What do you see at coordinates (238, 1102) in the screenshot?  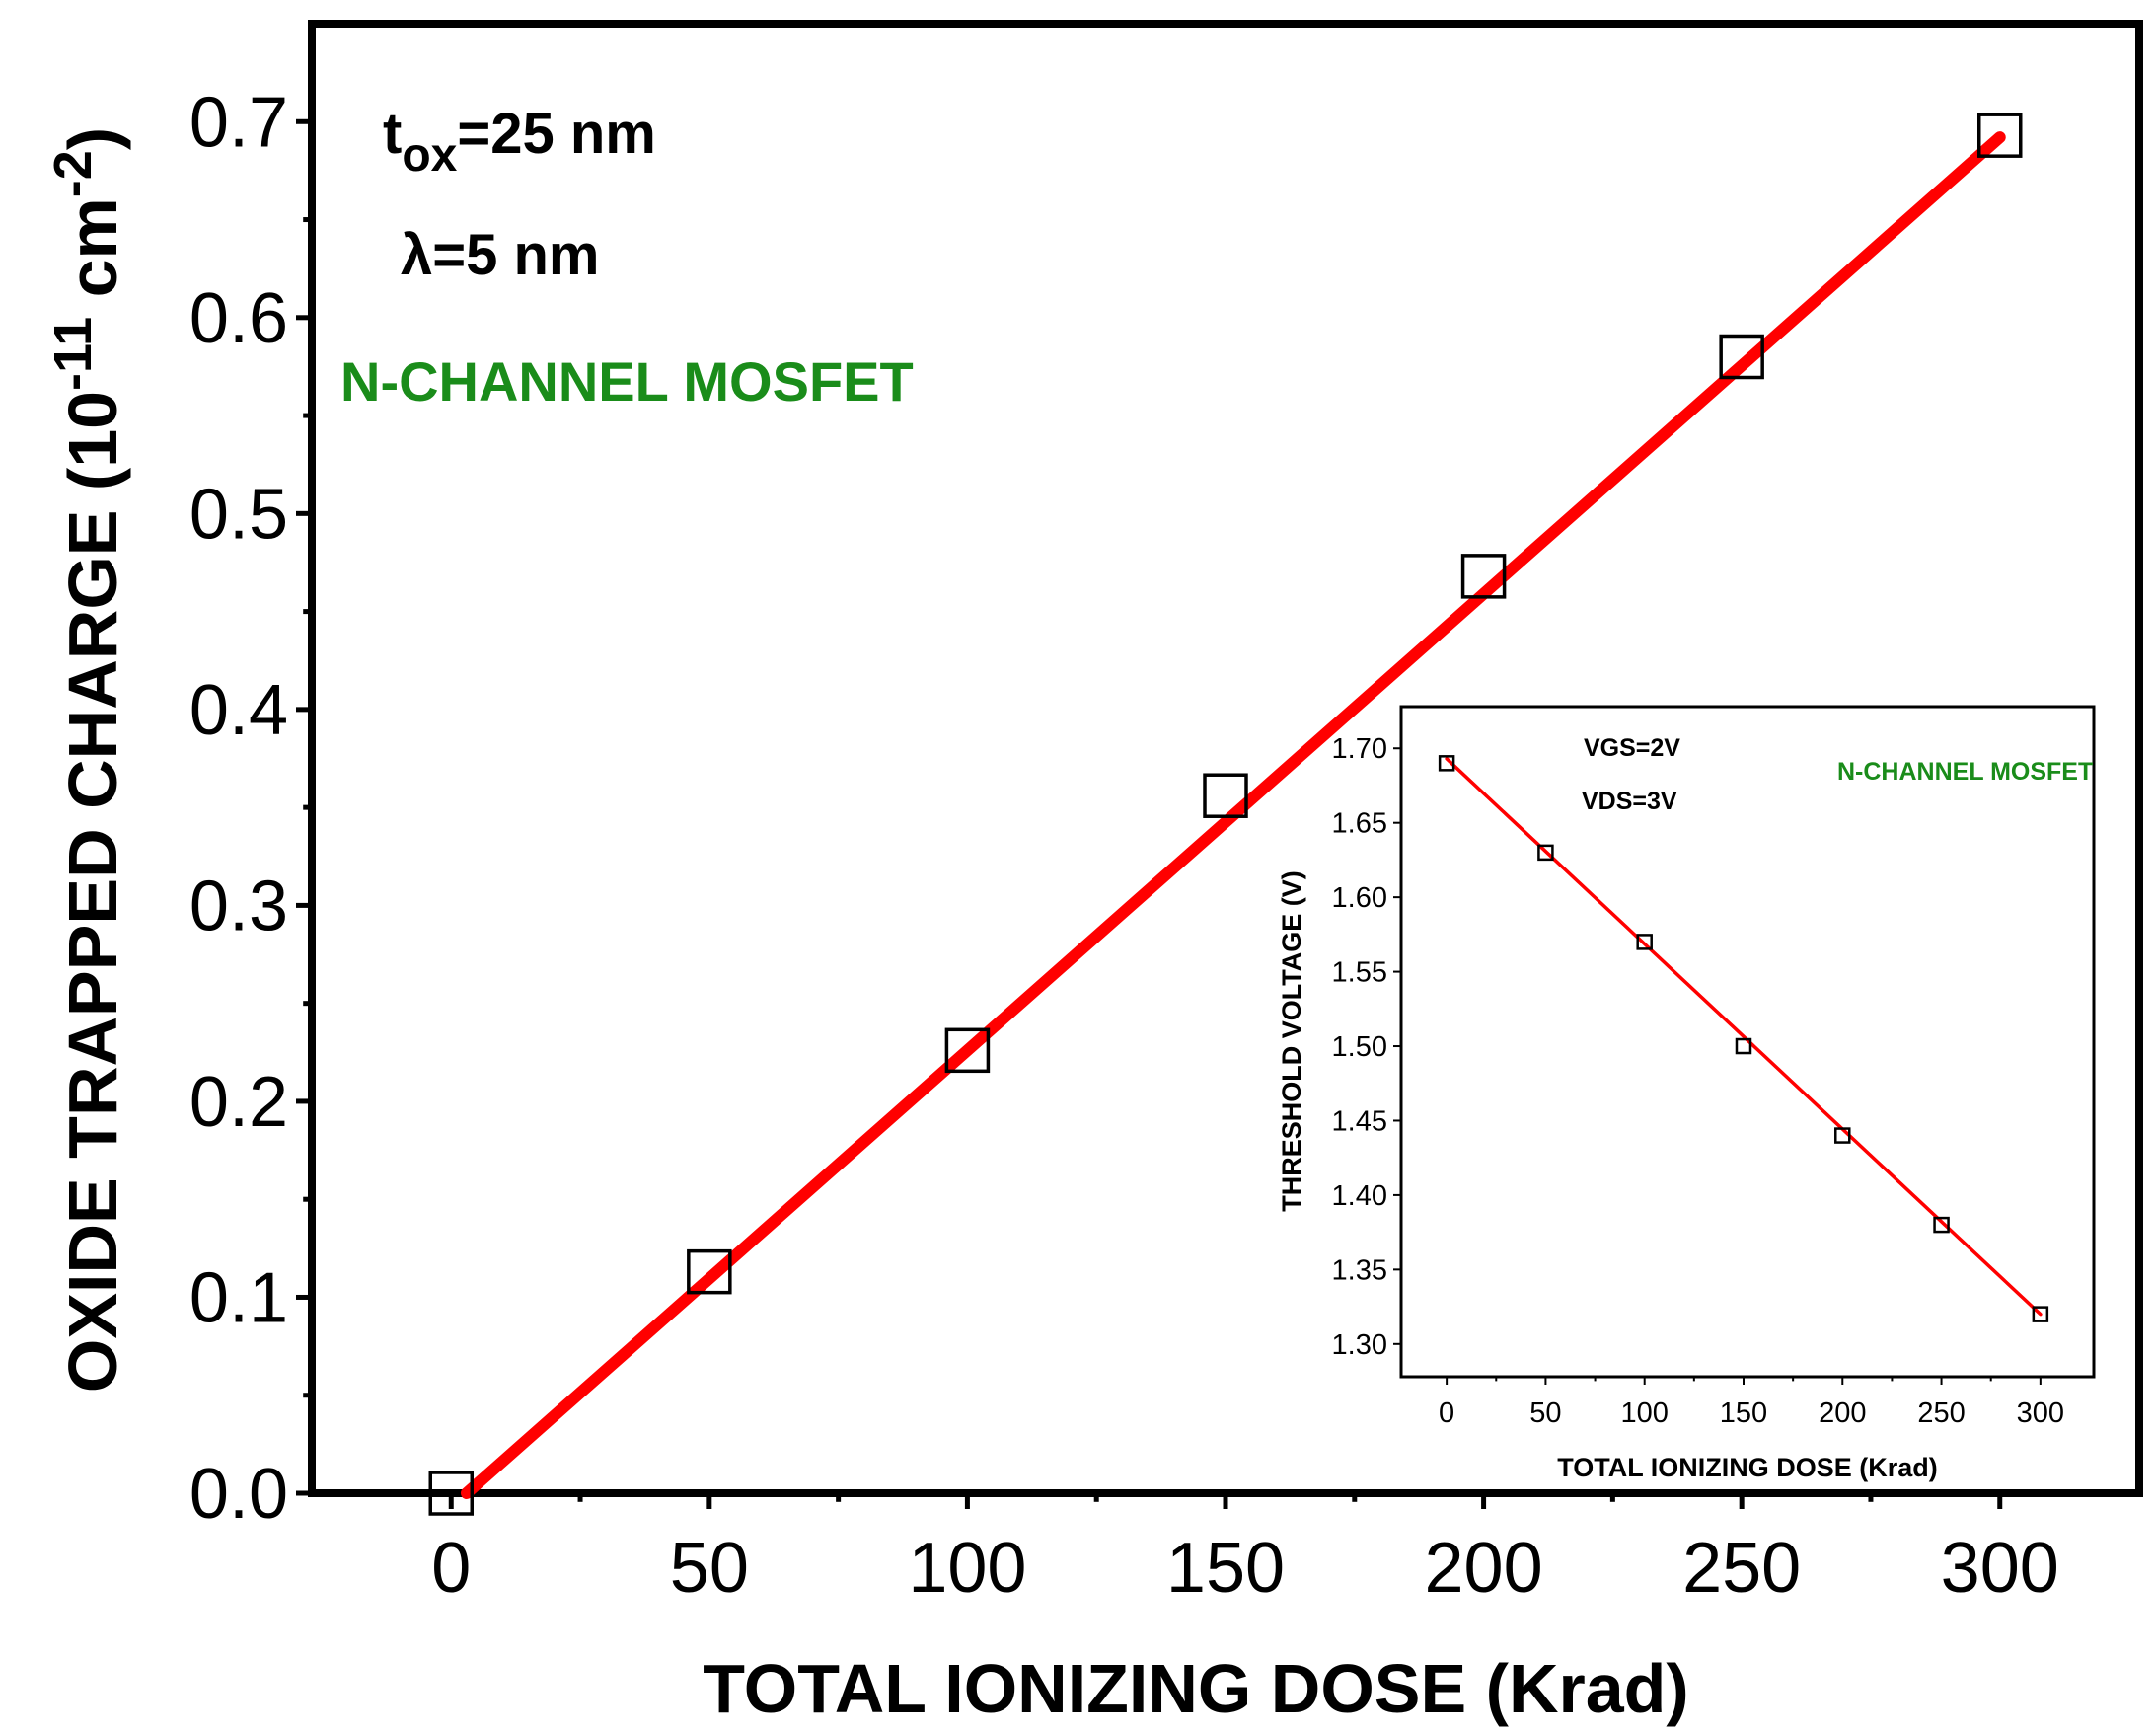 I see `main-y-tick-label: 0.2` at bounding box center [238, 1102].